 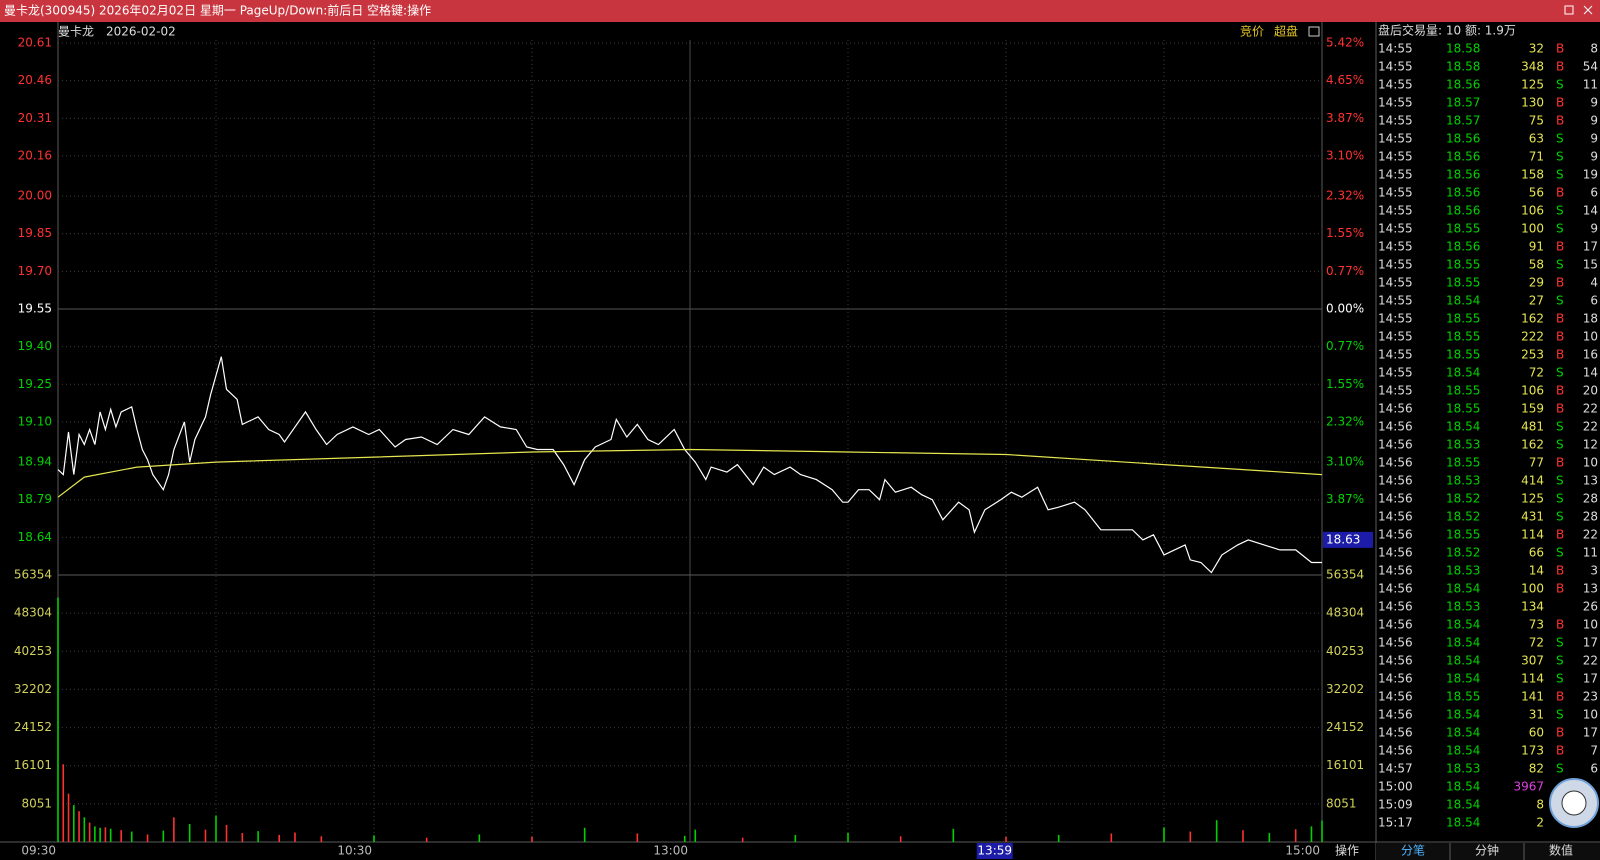 What do you see at coordinates (1532, 481) in the screenshot?
I see `trade-volume: 414` at bounding box center [1532, 481].